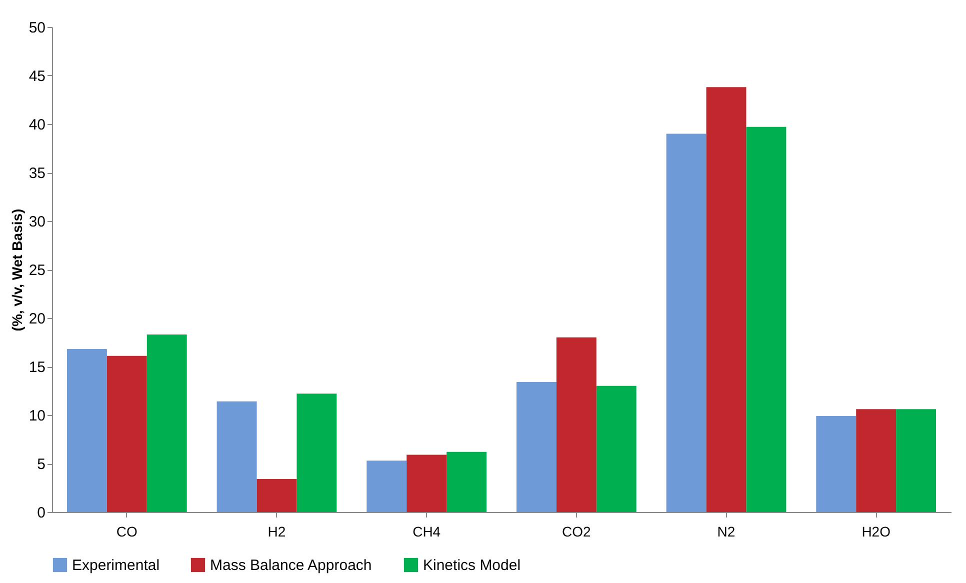  Describe the element at coordinates (472, 565) in the screenshot. I see `legend-label: Kinetics Model` at that location.